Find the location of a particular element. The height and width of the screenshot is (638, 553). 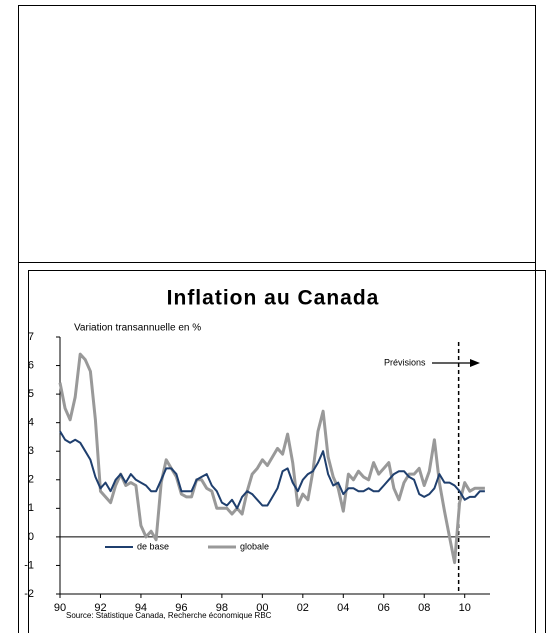

x-tick-label: 02 is located at coordinates (303, 608).